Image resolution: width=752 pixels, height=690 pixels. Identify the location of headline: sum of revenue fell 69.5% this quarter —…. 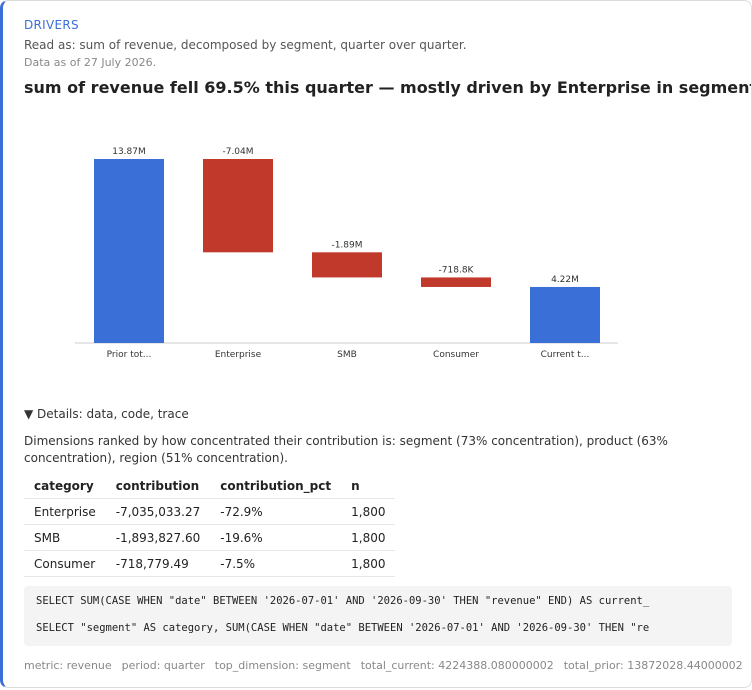
(388, 87).